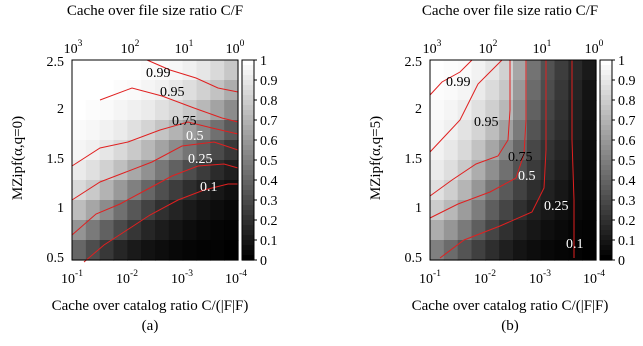 This screenshot has height=346, width=643. I want to click on bottom-tick-label: 10⁻³, so click(540, 278).